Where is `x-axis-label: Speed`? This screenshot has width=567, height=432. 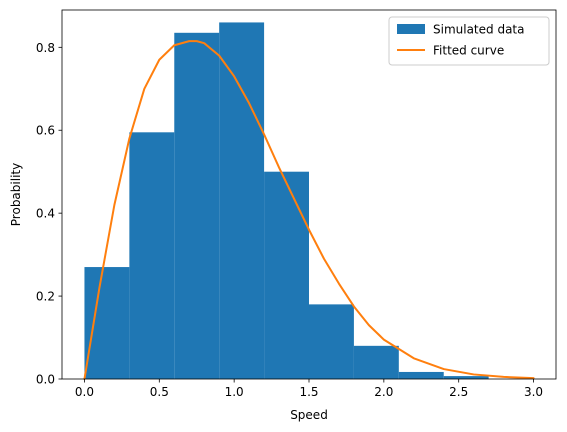
x-axis-label: Speed is located at coordinates (309, 415).